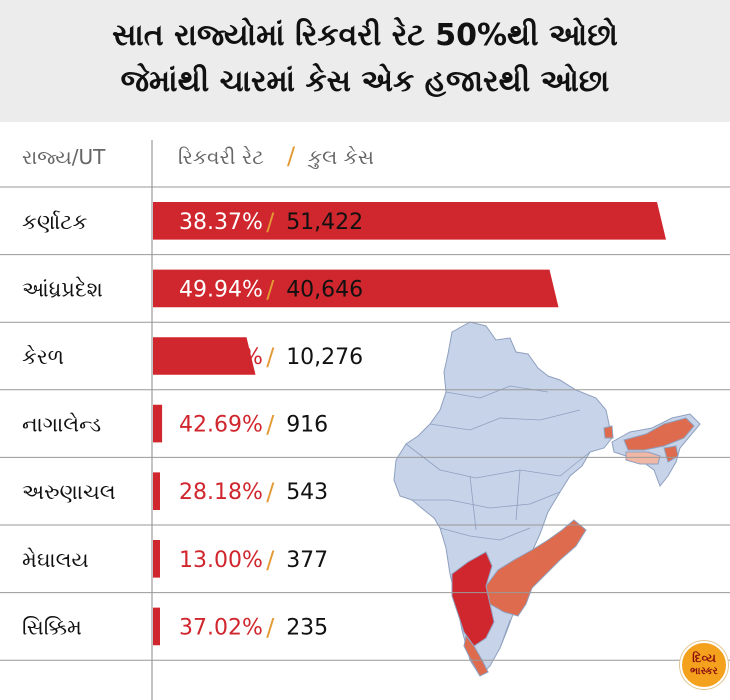  Describe the element at coordinates (324, 357) in the screenshot. I see `case-count-label: 10,276` at that location.